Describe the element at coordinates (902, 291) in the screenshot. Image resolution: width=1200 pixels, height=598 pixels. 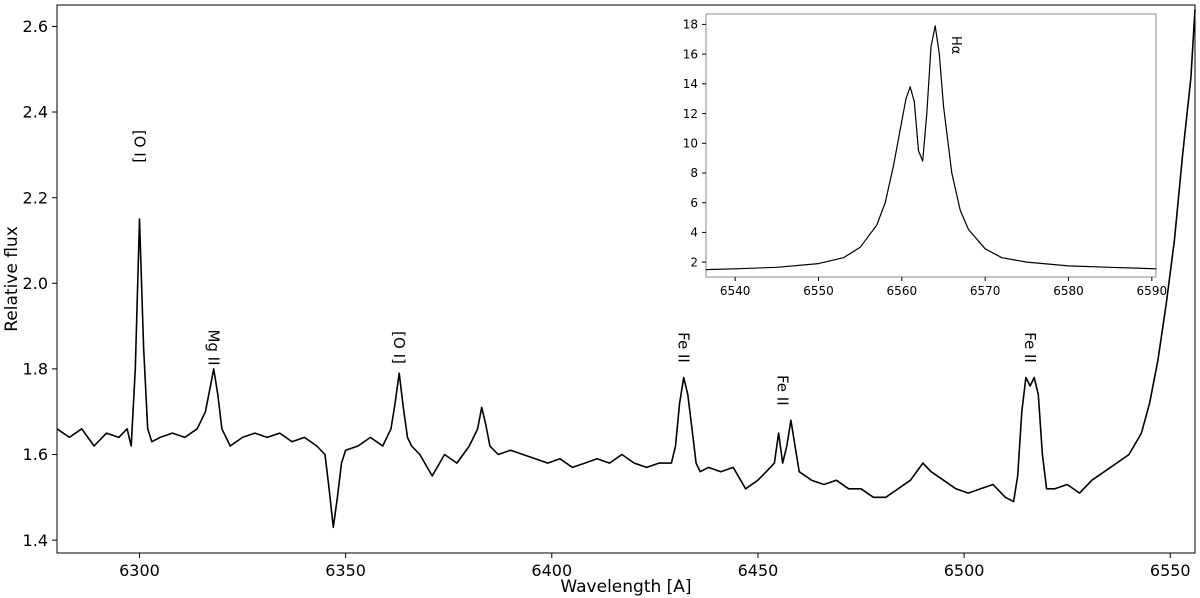
I see `inset-x-tick-label: 6560` at that location.